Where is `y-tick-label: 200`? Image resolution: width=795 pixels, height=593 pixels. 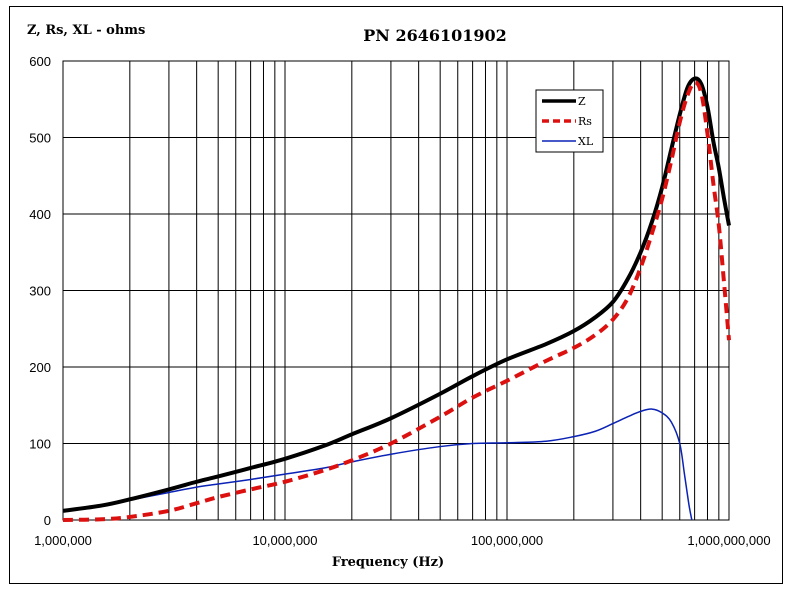 y-tick-label: 200 is located at coordinates (40, 367).